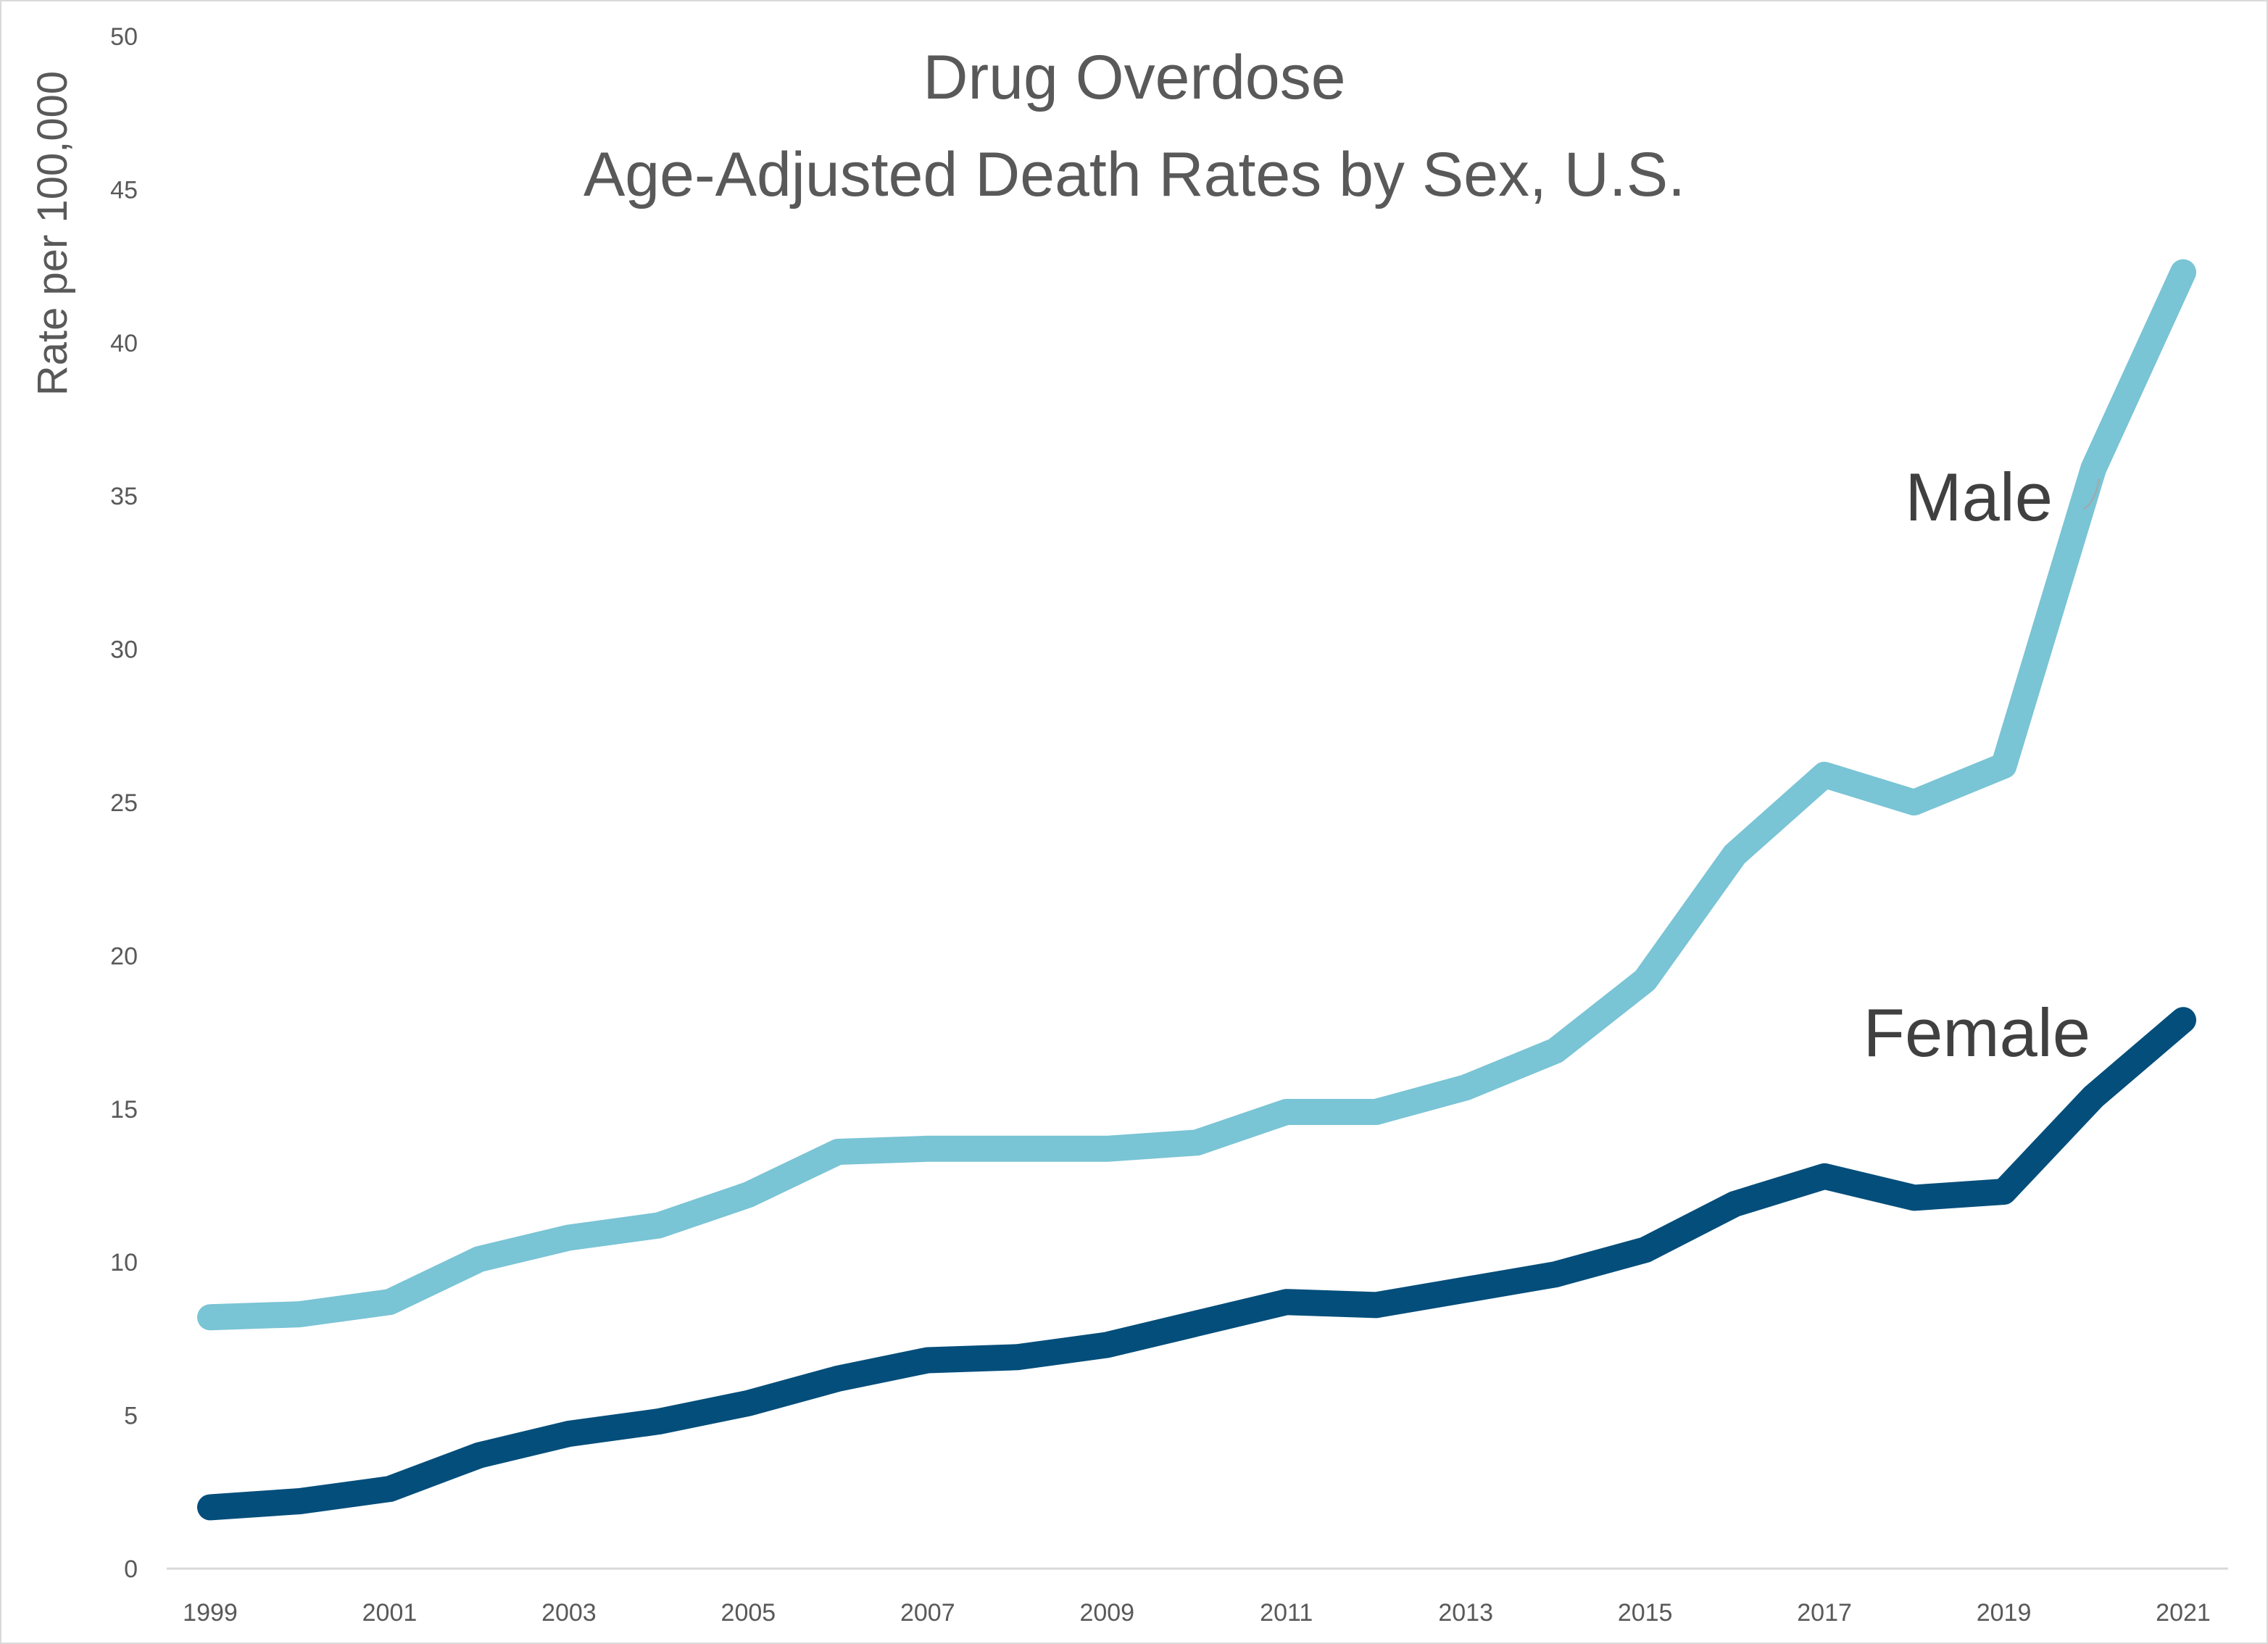 The width and height of the screenshot is (2268, 1644). What do you see at coordinates (2004, 1613) in the screenshot?
I see `x-tick-label-2019: 2019` at bounding box center [2004, 1613].